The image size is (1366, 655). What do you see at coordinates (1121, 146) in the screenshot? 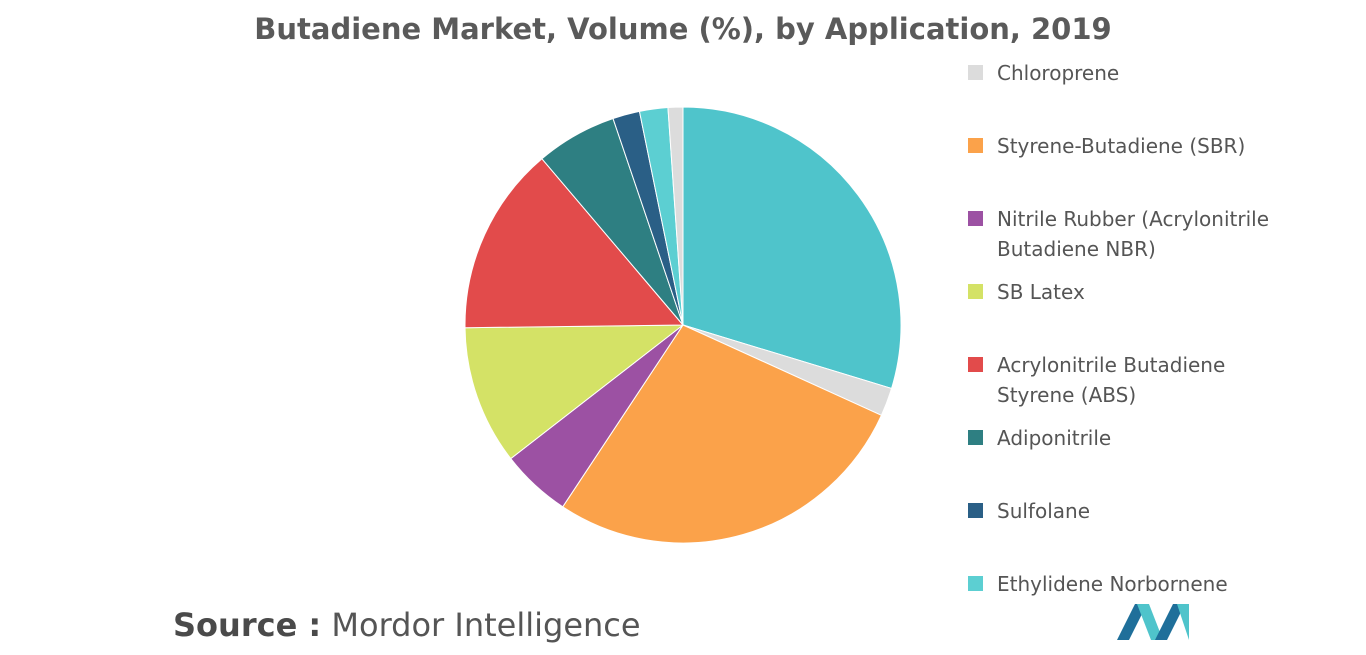
I see `legend-label: Styrene-Butadiene (SBR)` at bounding box center [1121, 146].